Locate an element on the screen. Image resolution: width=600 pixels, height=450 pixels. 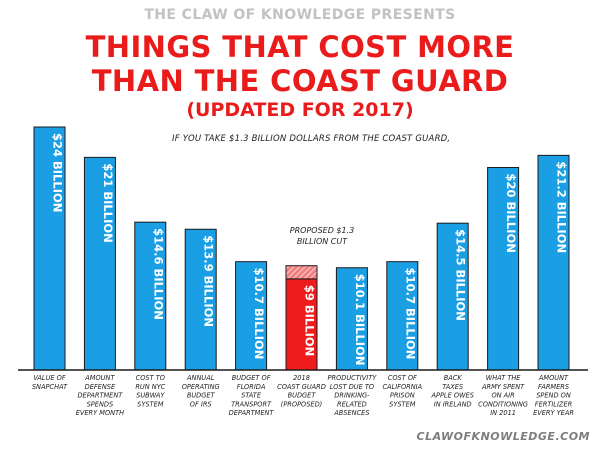
category-label: APPLE OWES is located at coordinates (451, 396).